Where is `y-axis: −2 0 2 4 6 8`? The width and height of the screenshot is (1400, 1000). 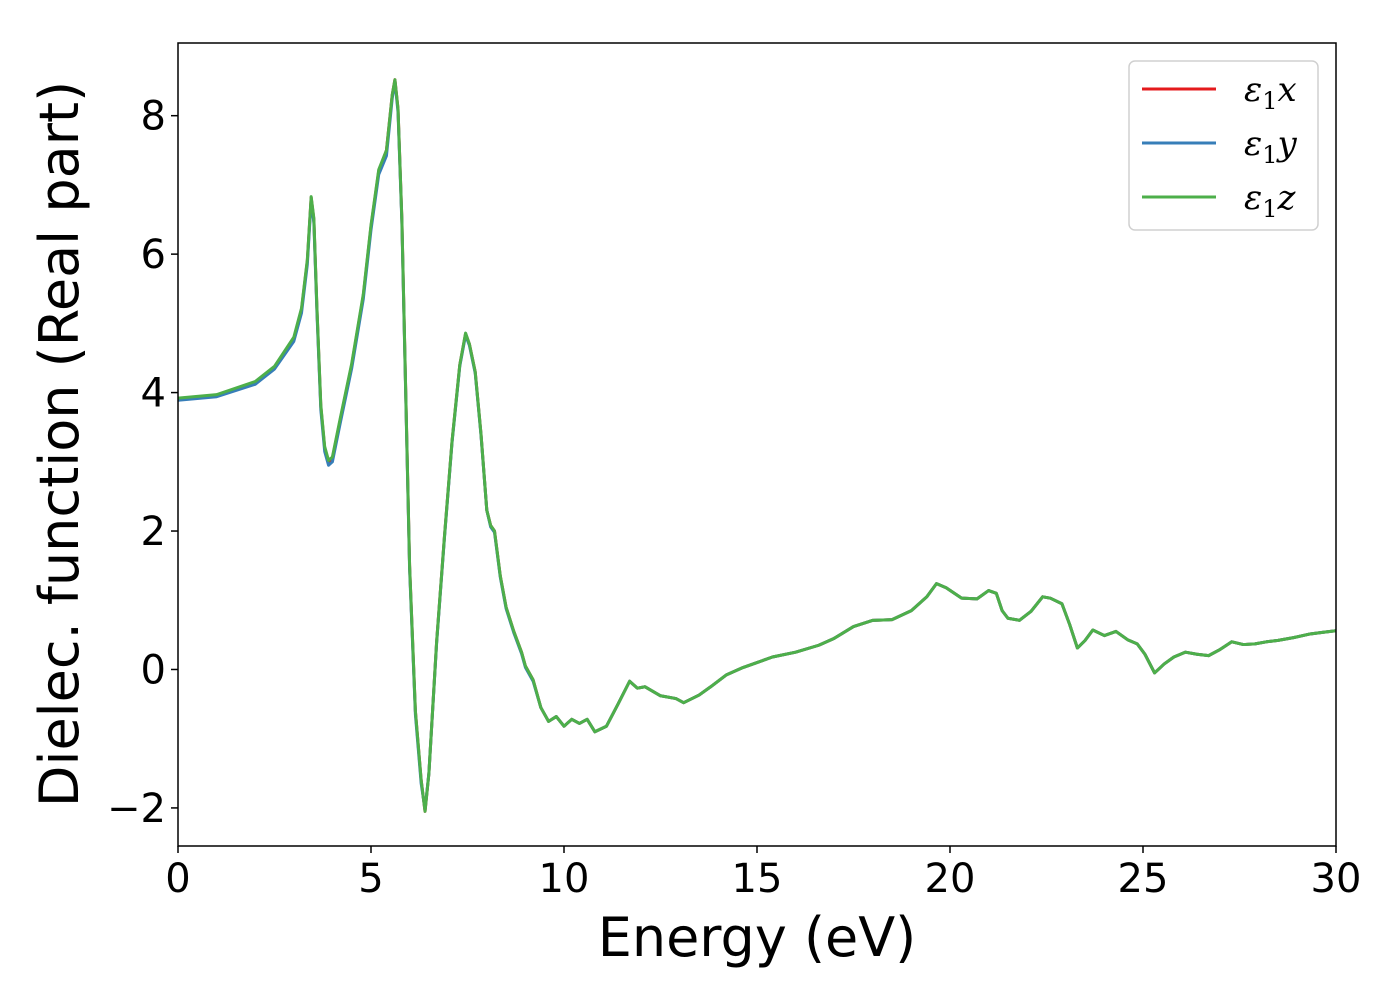 y-axis: −2 0 2 4 6 8 is located at coordinates (142, 463).